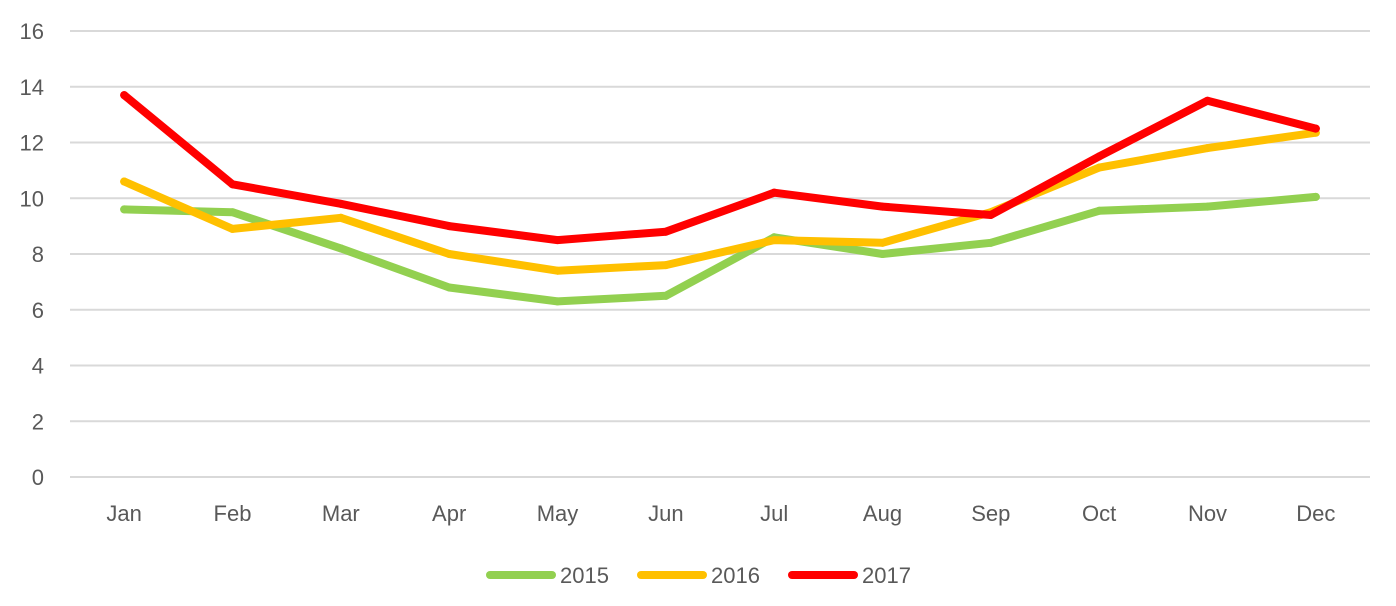 Image resolution: width=1396 pixels, height=606 pixels. What do you see at coordinates (1207, 100) in the screenshot?
I see `data-point-2017-Nov` at bounding box center [1207, 100].